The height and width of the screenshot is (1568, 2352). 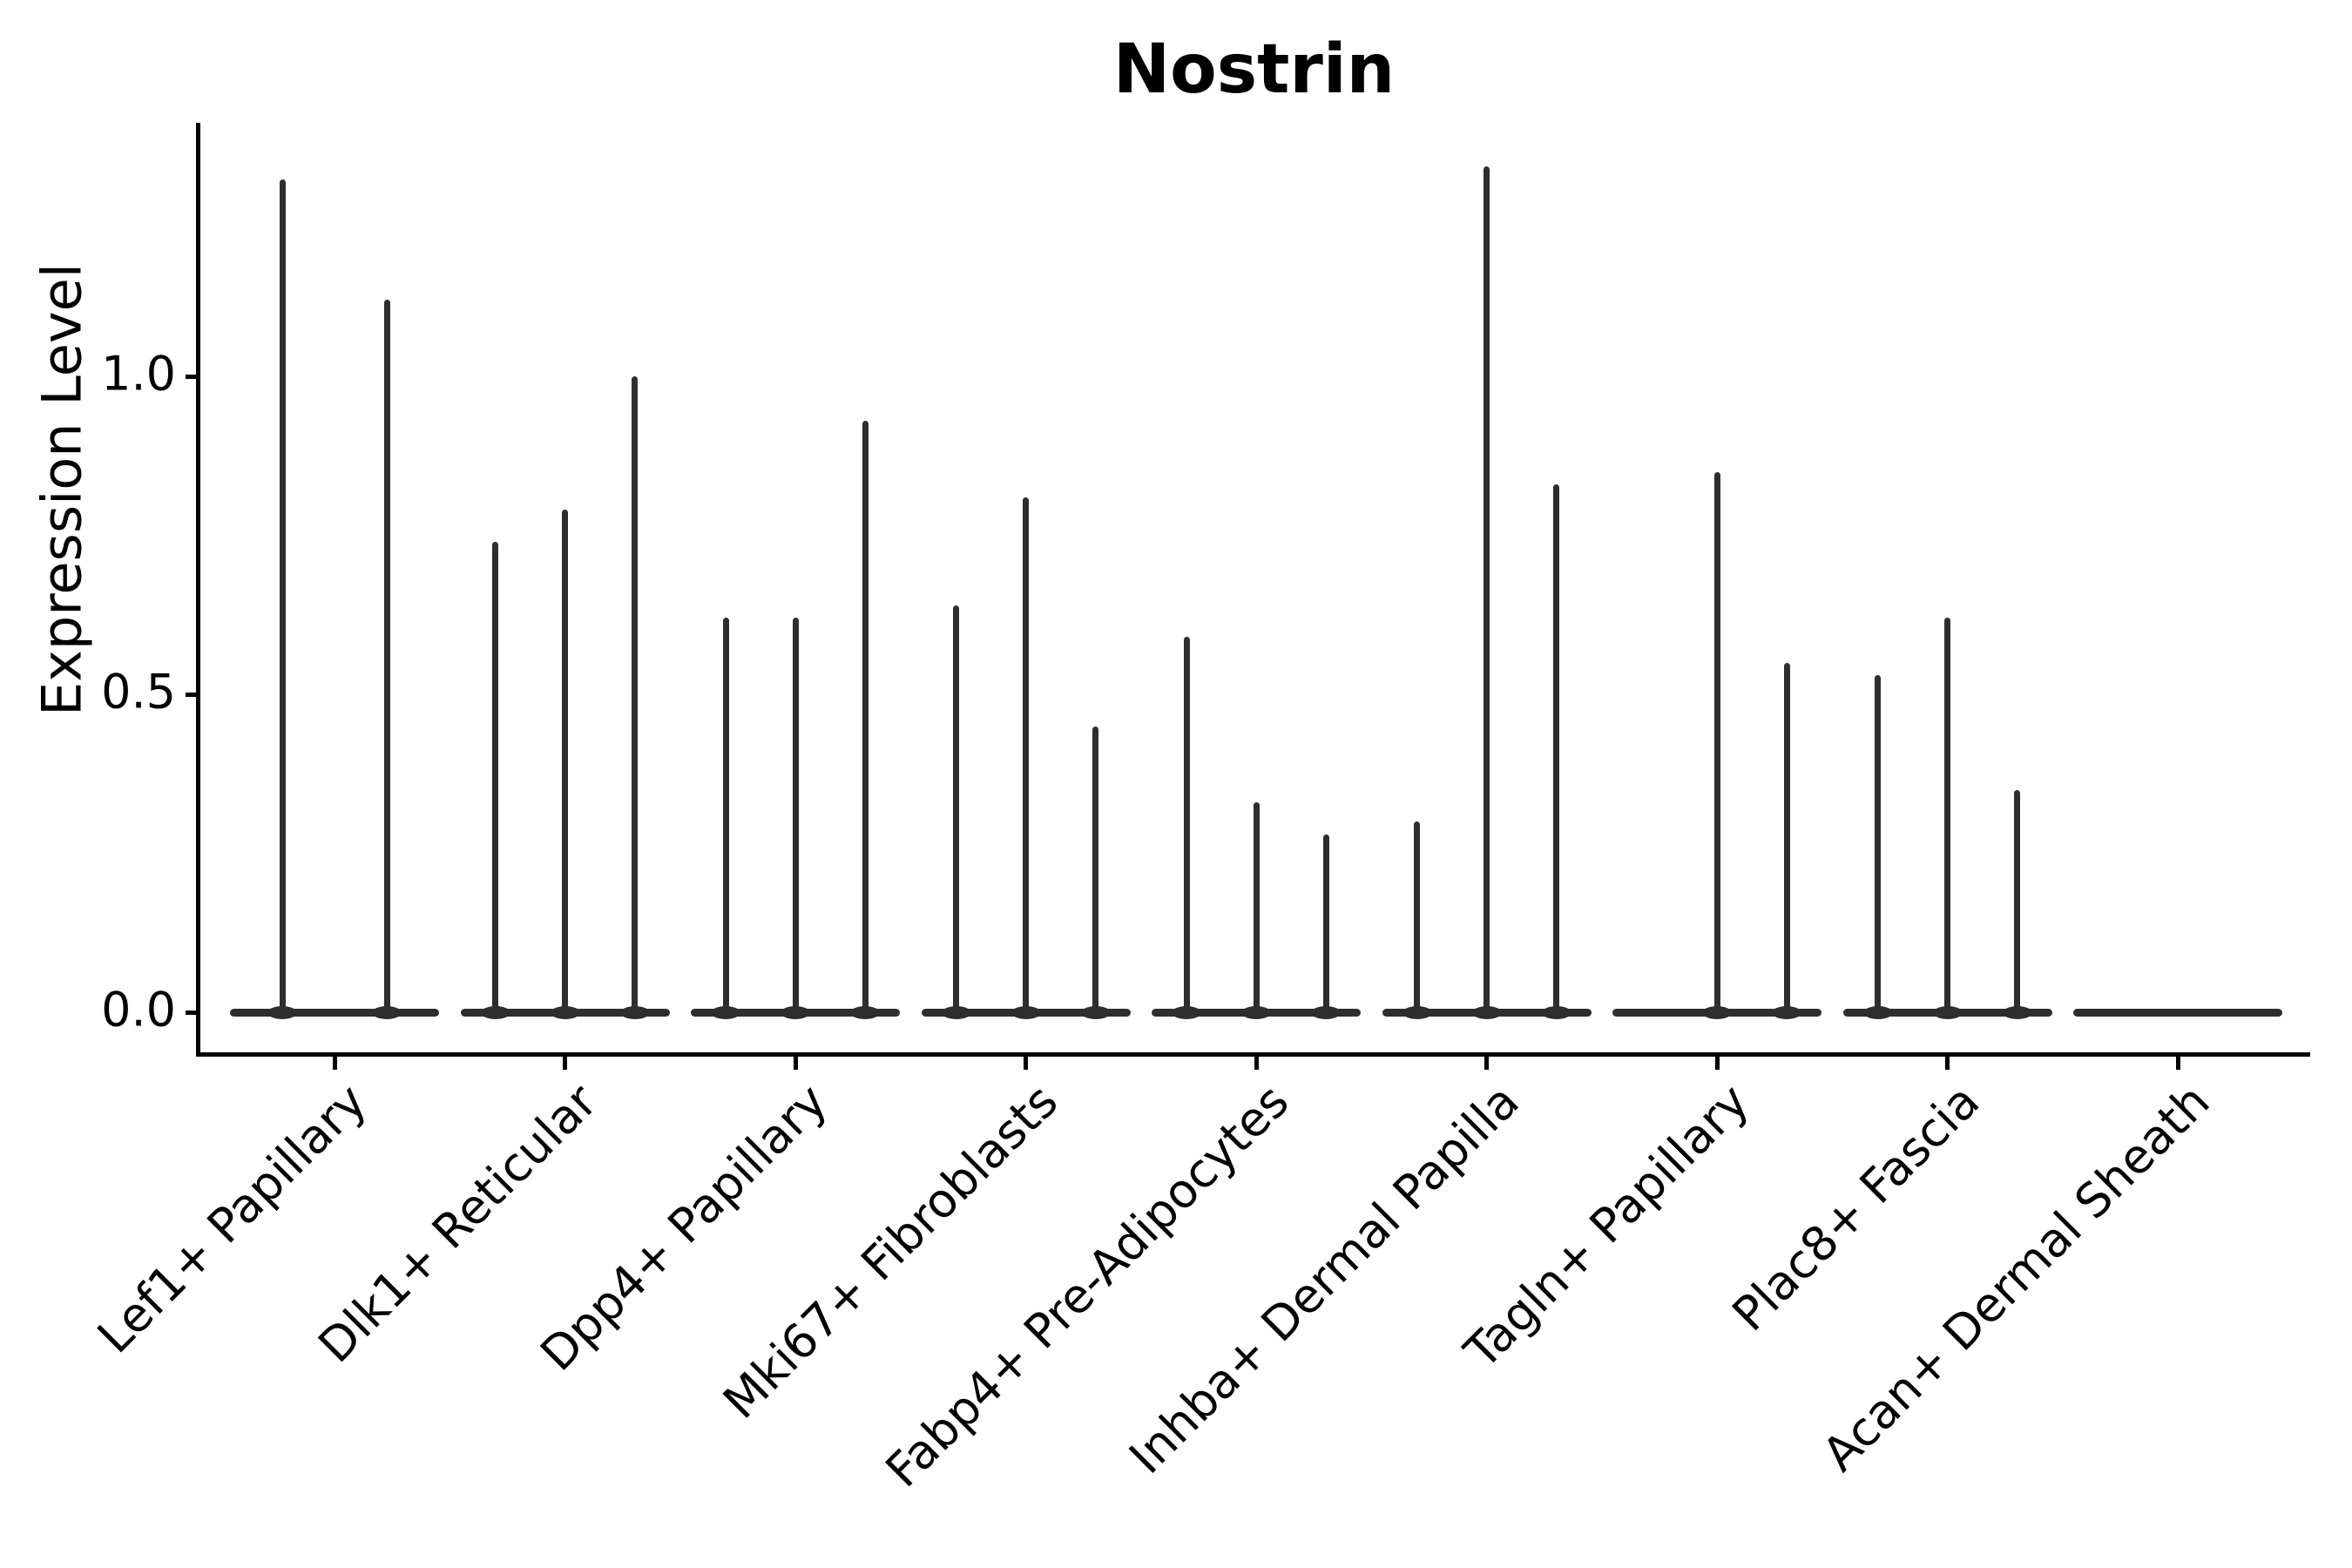 I want to click on y-axis-title: Expression Level, so click(x=62, y=490).